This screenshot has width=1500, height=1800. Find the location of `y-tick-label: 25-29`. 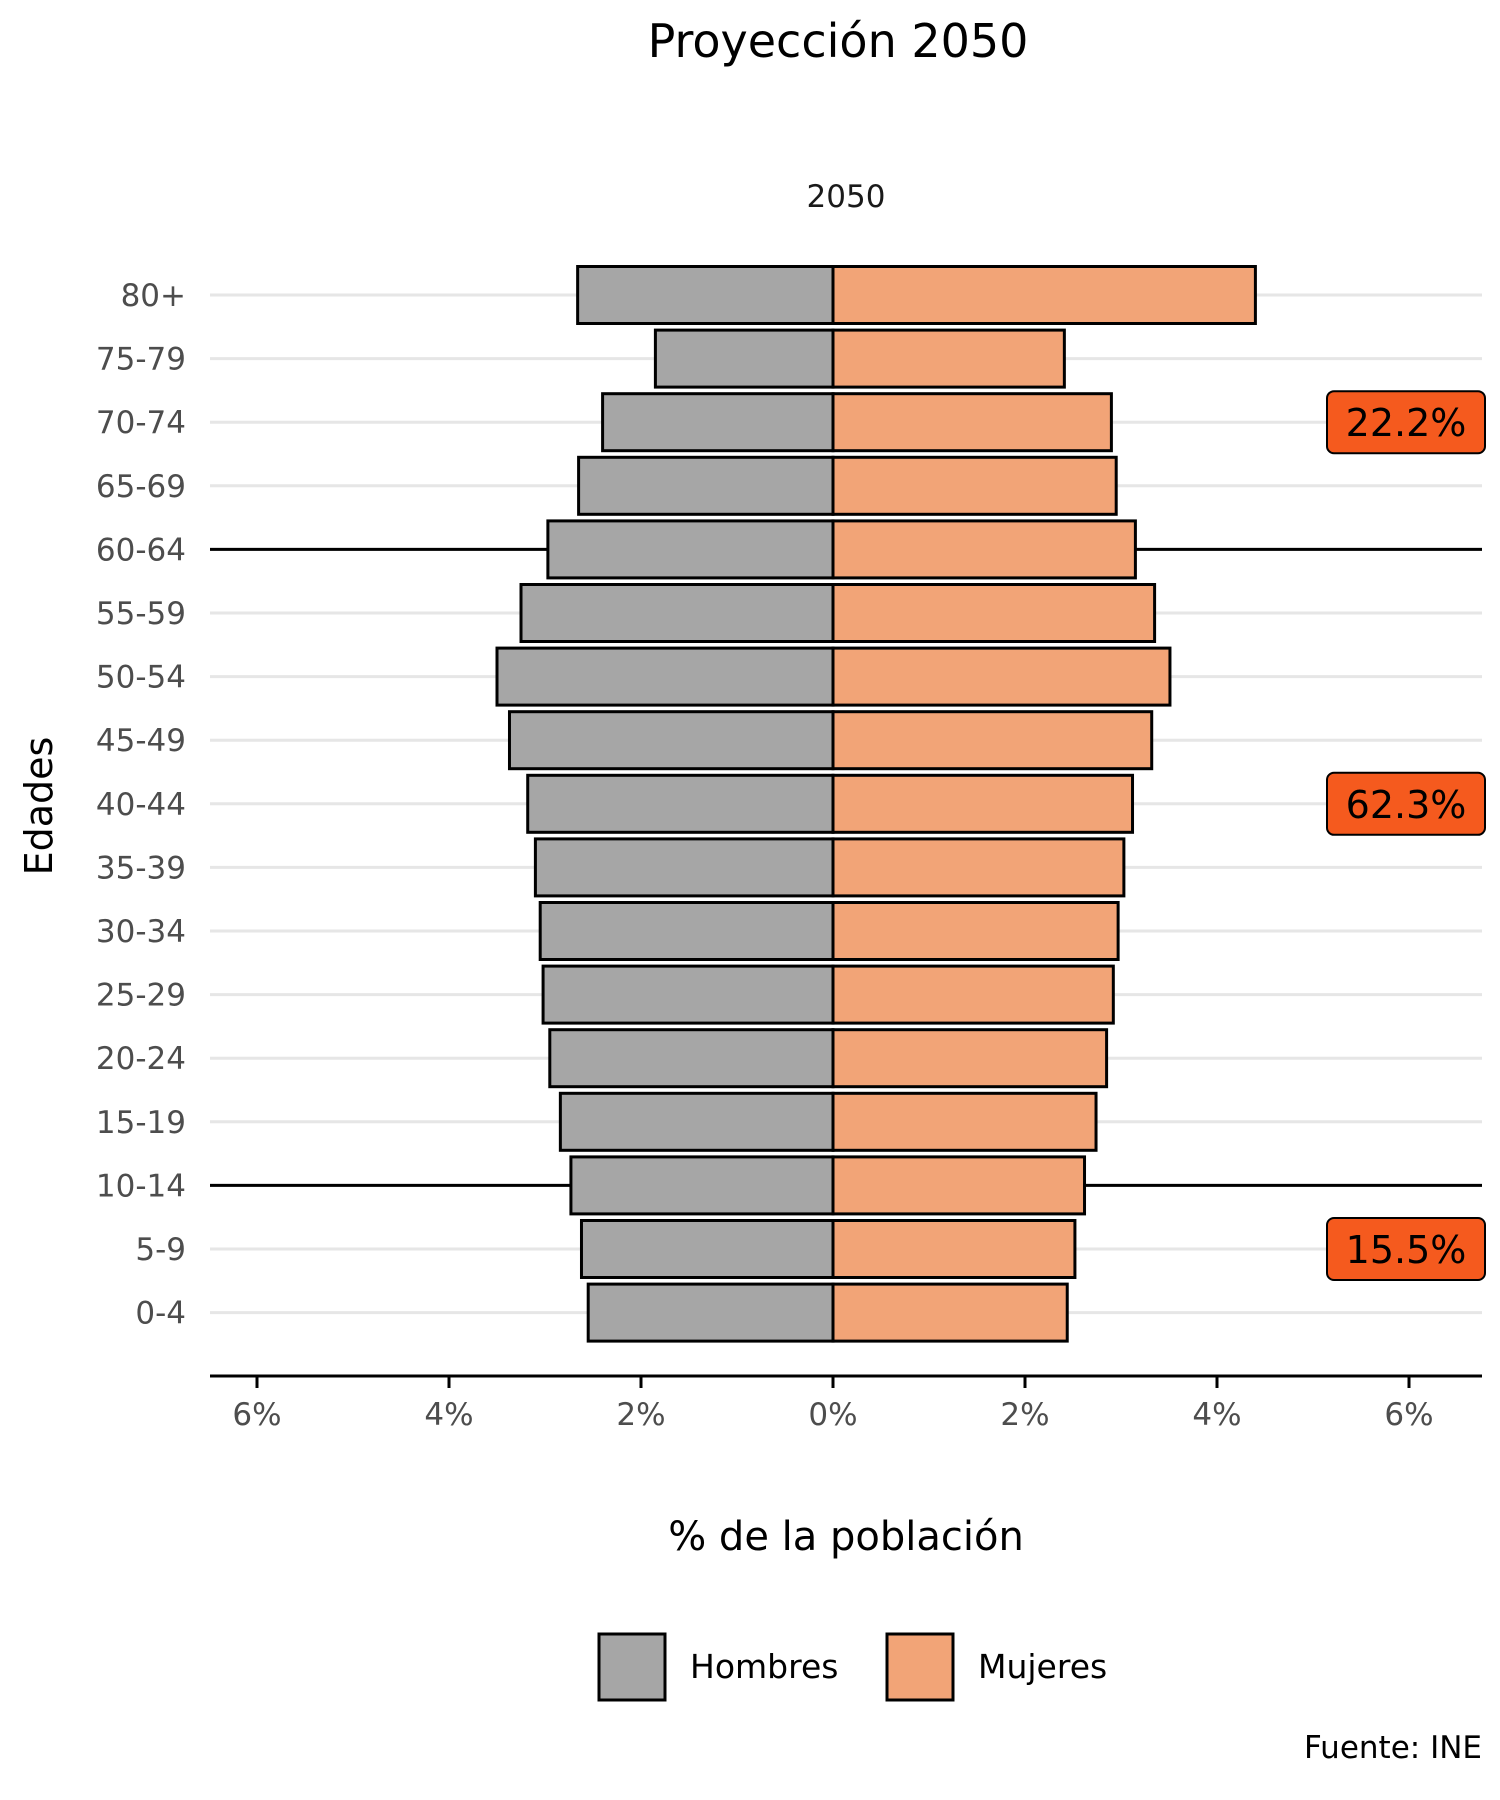

y-tick-label: 25-29 is located at coordinates (141, 996).